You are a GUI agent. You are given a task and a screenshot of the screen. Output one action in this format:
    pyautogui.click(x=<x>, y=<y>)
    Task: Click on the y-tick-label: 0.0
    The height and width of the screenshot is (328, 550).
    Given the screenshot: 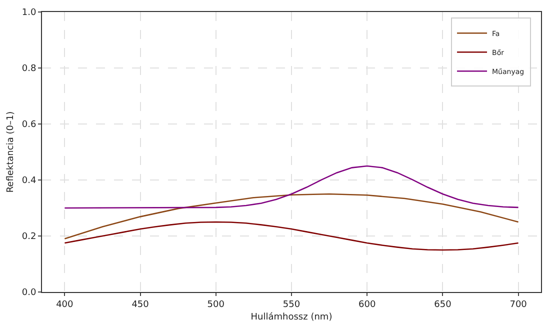 What is the action you would take?
    pyautogui.click(x=29, y=293)
    